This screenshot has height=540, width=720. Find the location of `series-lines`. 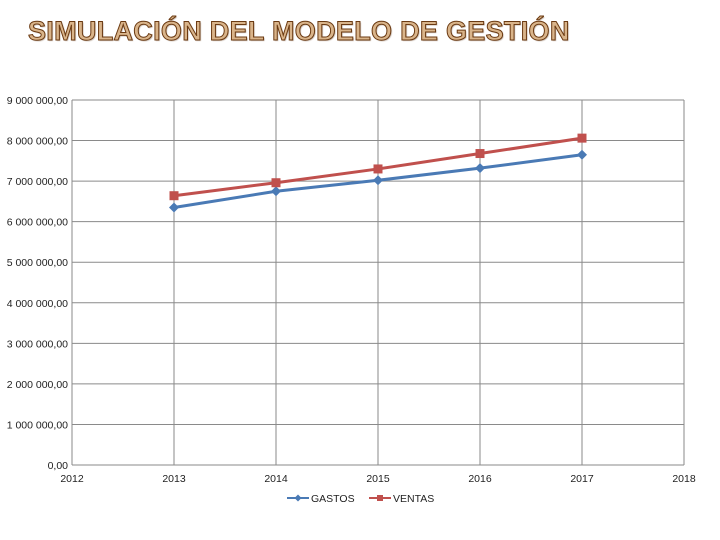

series-lines is located at coordinates (378, 173).